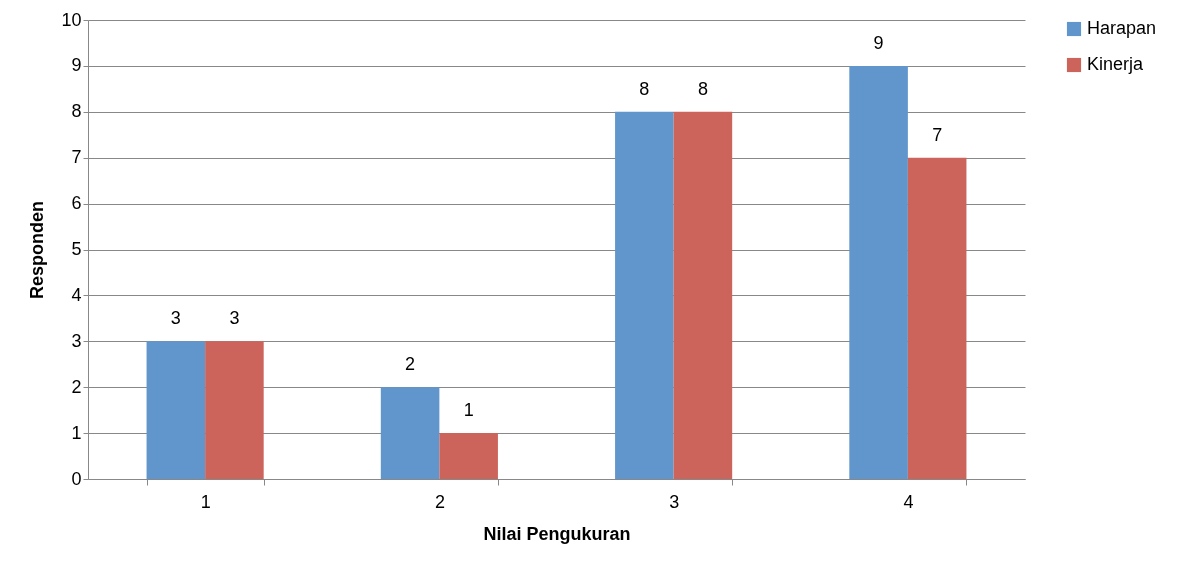 The height and width of the screenshot is (569, 1196). I want to click on legend-label: Kinerja, so click(1116, 64).